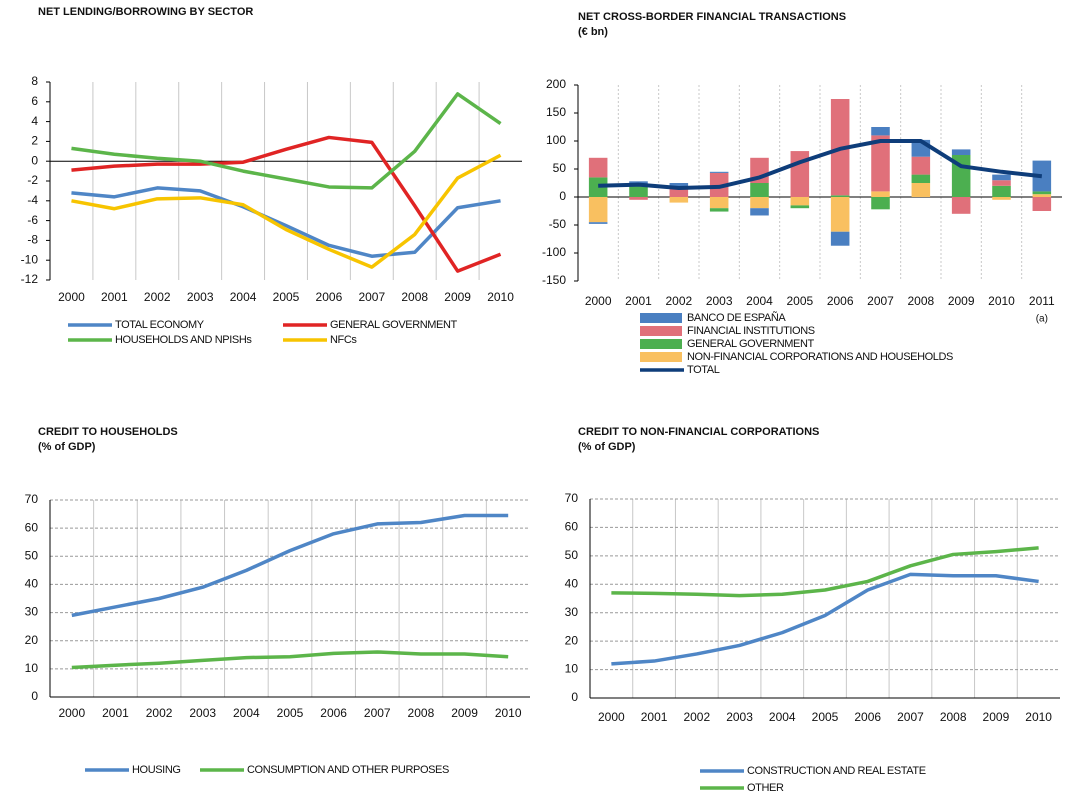 This screenshot has width=1067, height=796. Describe the element at coordinates (593, 32) in the screenshot. I see `chart-subtitle: (€ bn)` at that location.